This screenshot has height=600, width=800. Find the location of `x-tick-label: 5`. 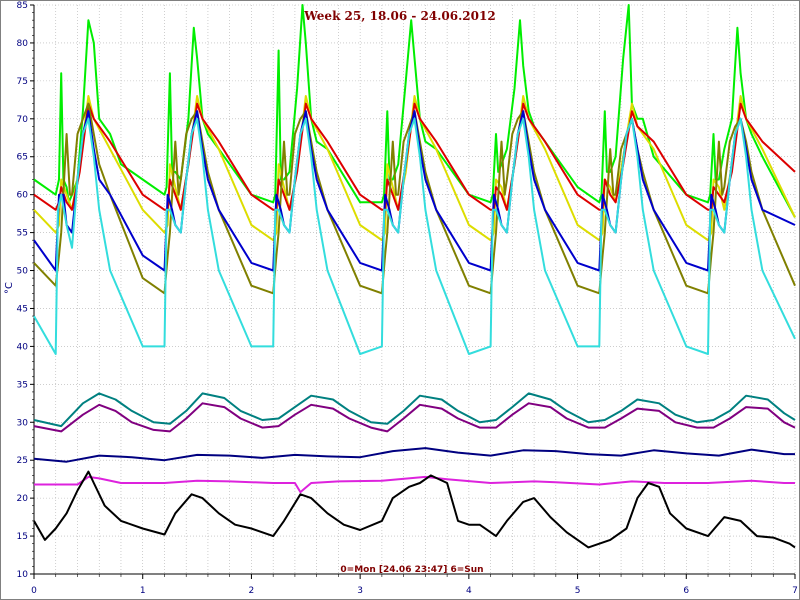

x-tick-label: 5 is located at coordinates (578, 591).